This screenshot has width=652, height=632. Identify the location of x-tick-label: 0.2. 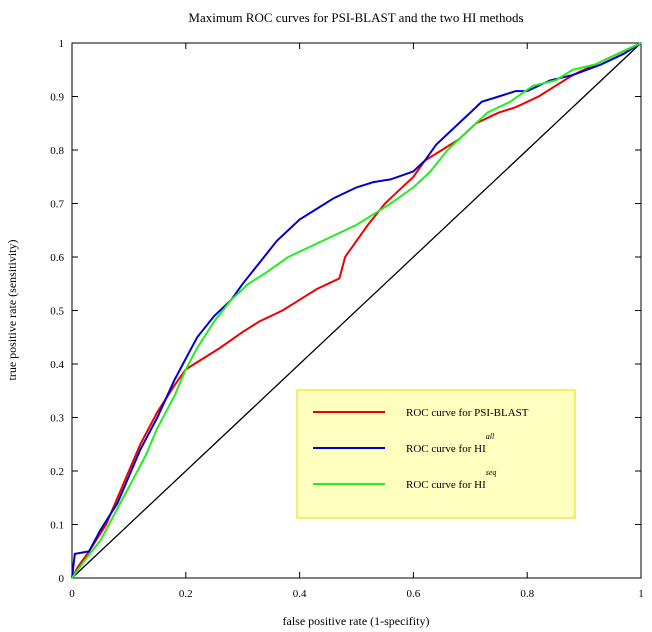
(186, 594).